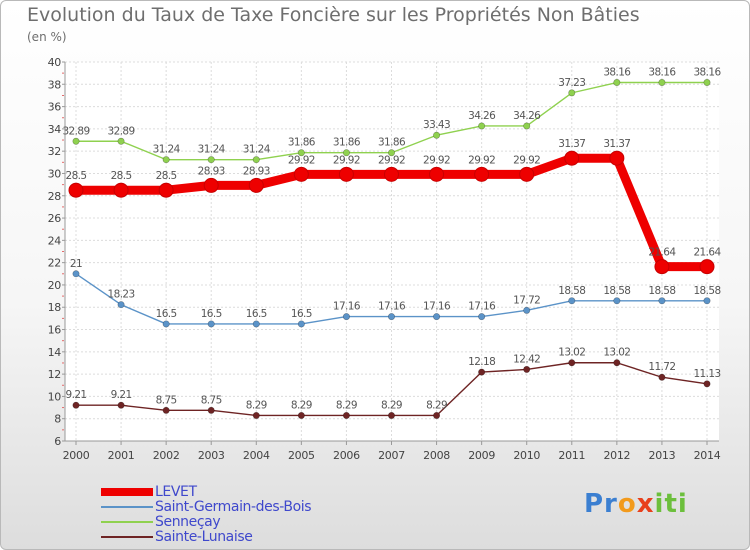 Image resolution: width=750 pixels, height=550 pixels. Describe the element at coordinates (166, 455) in the screenshot. I see `x-tick-label: 2002` at that location.